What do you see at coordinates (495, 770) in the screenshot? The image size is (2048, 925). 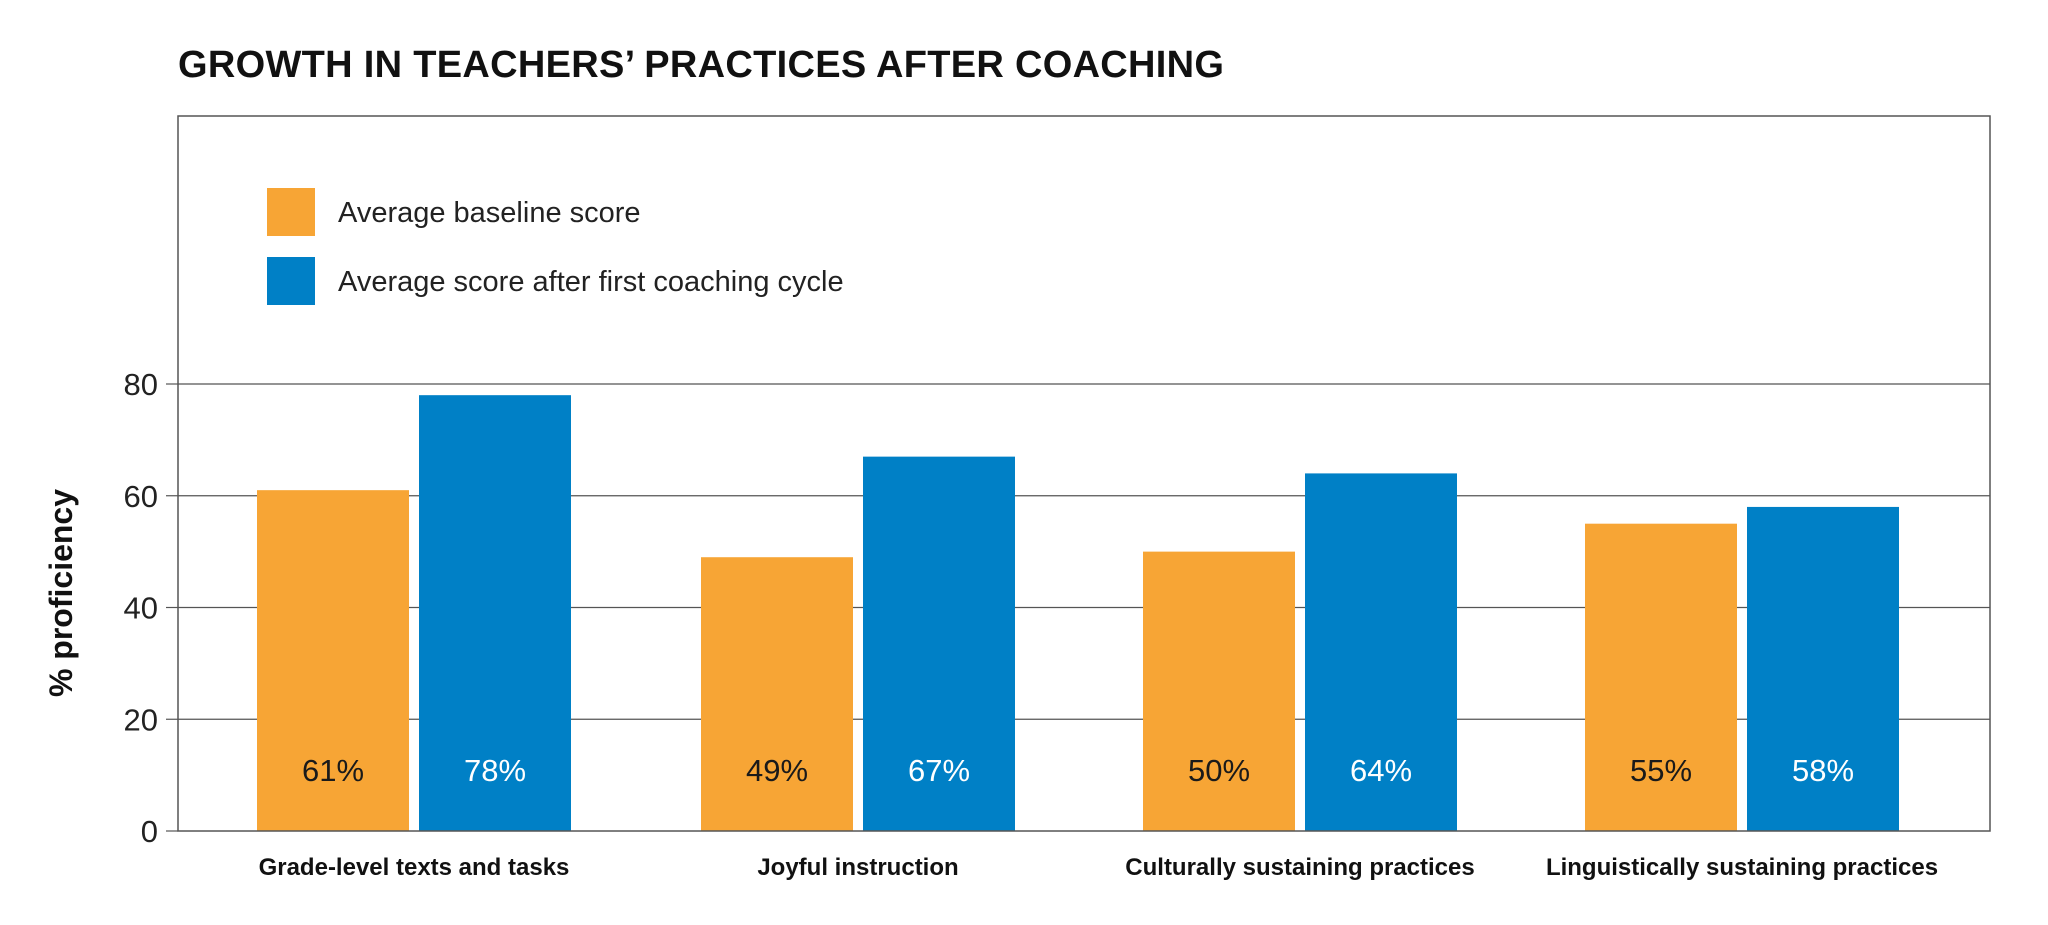 I see `data-label: 78%` at bounding box center [495, 770].